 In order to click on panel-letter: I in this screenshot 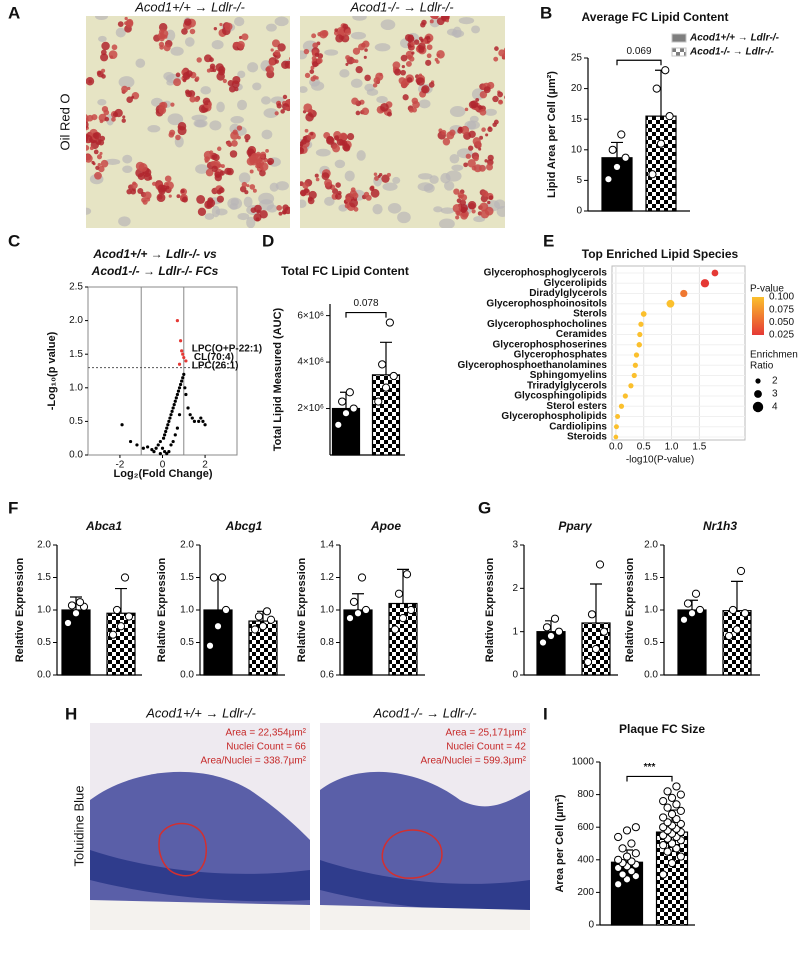, I will do `click(545, 713)`.